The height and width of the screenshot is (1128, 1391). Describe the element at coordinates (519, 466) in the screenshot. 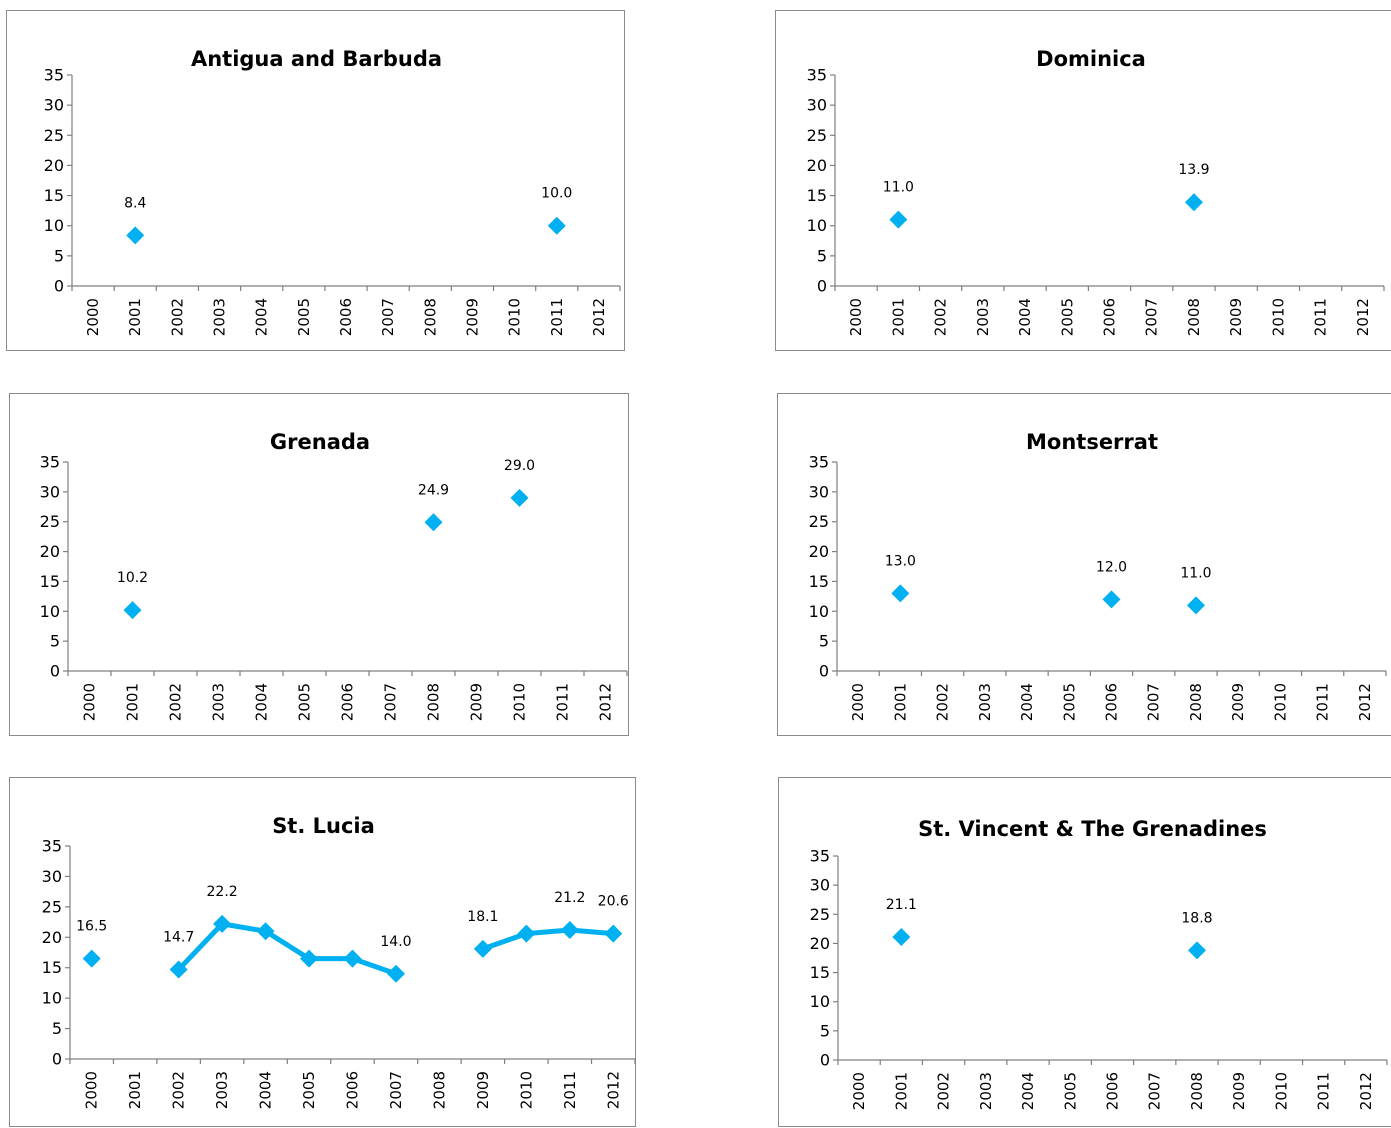

I see `data-label: 29.0` at that location.